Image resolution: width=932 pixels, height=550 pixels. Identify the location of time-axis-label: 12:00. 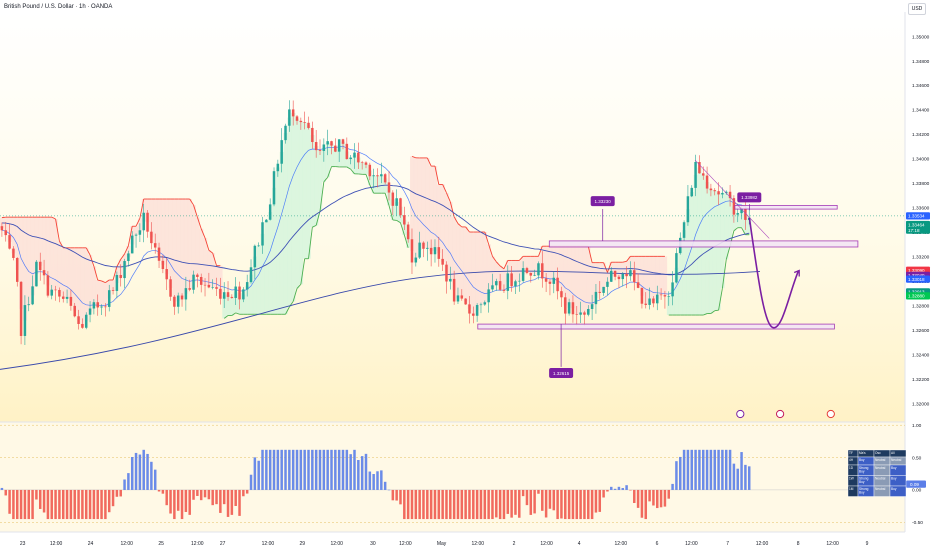
(405, 544).